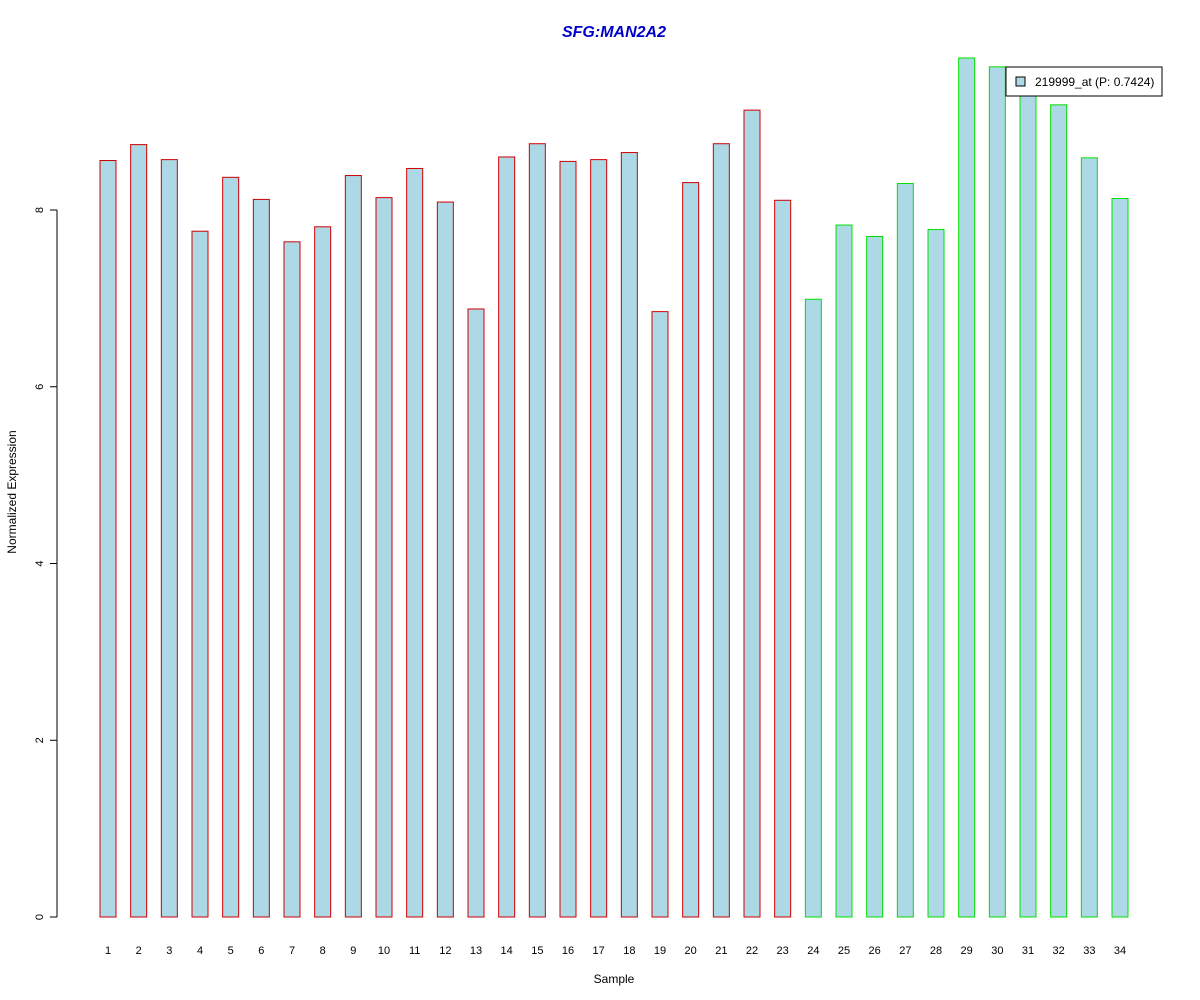  I want to click on x-axis-tick-label: 6, so click(261, 951).